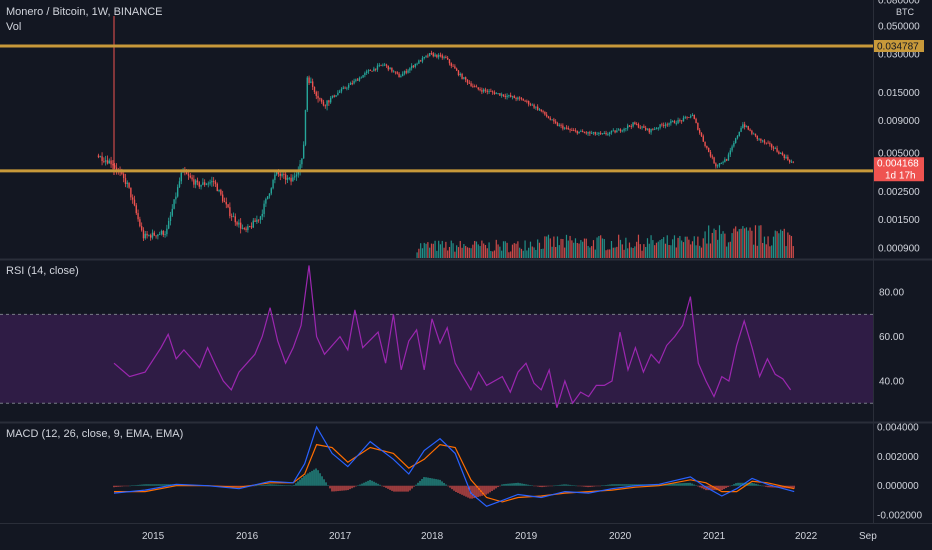 The height and width of the screenshot is (550, 932). I want to click on price-tick-label: 0.002500, so click(899, 192).